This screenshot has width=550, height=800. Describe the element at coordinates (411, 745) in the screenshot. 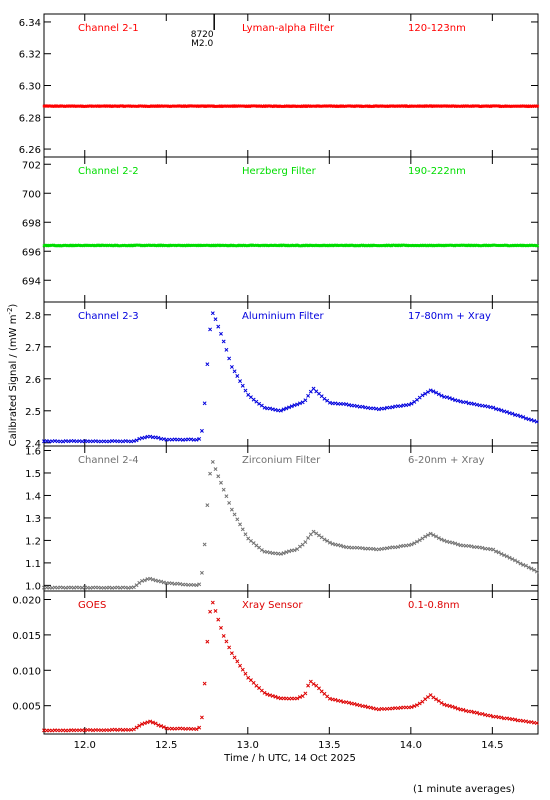

I see `x-tick-label: 14.0` at that location.